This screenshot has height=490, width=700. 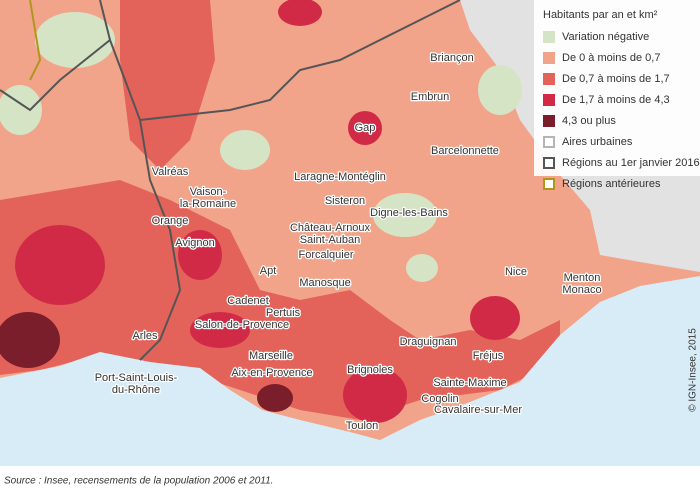 I want to click on city-label: du-Rhône, so click(x=136, y=390).